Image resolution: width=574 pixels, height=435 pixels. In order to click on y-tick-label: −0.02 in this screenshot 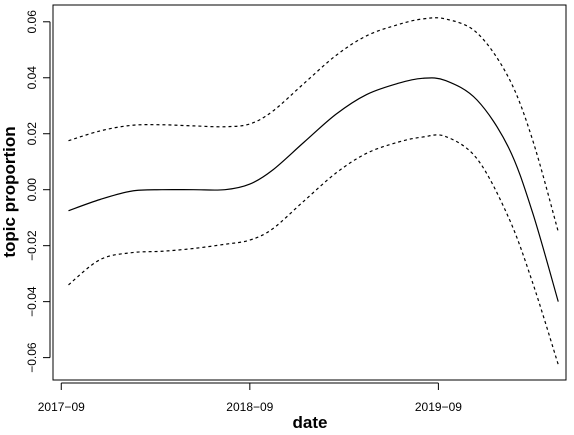, I will do `click(32, 245)`.